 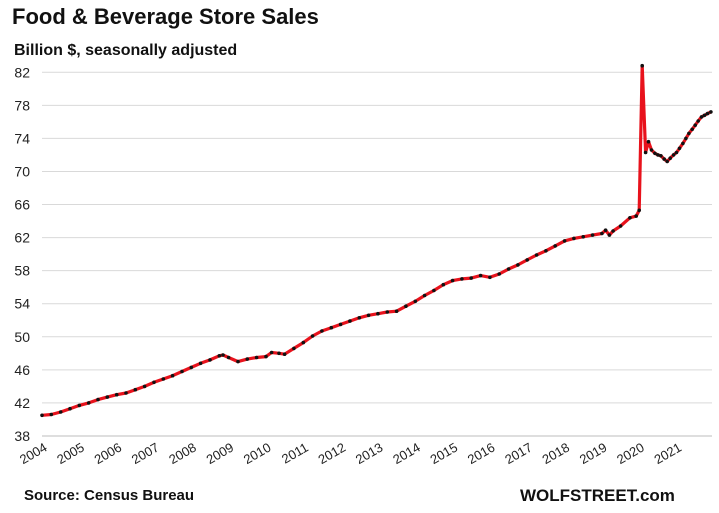 What do you see at coordinates (332, 453) in the screenshot?
I see `x-tick-label: 2012` at bounding box center [332, 453].